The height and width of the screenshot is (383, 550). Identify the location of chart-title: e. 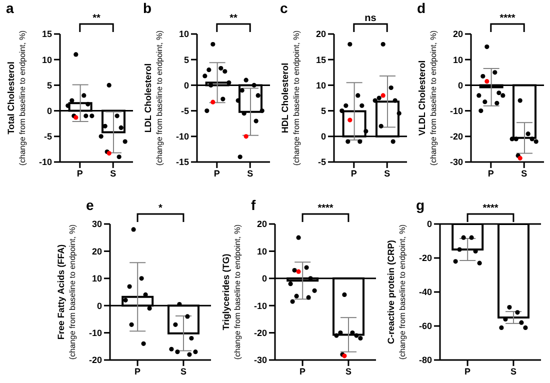
(90, 205).